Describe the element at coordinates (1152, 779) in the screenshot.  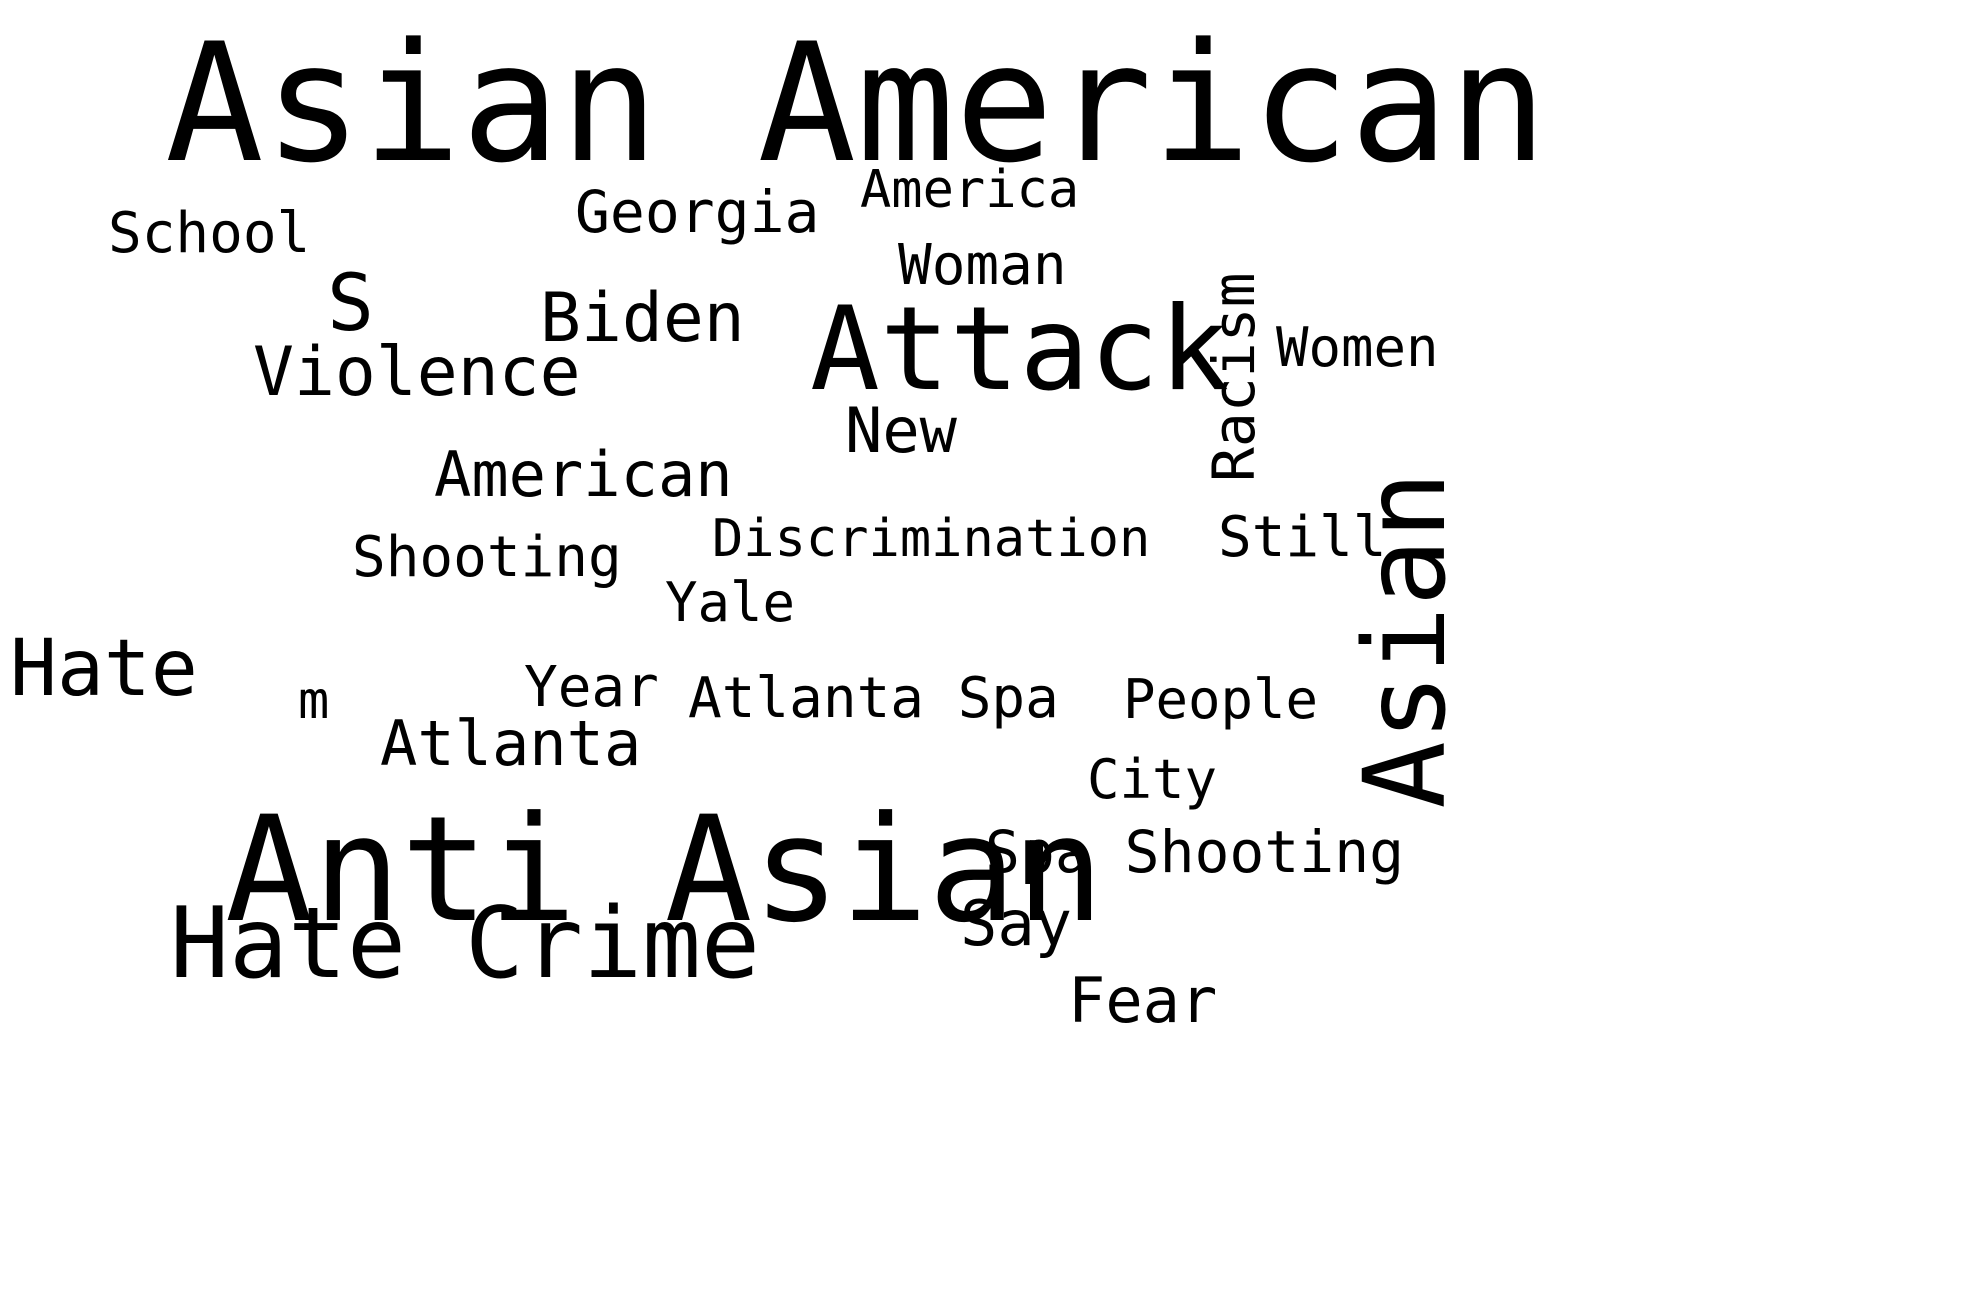
I see `word-city: City` at that location.